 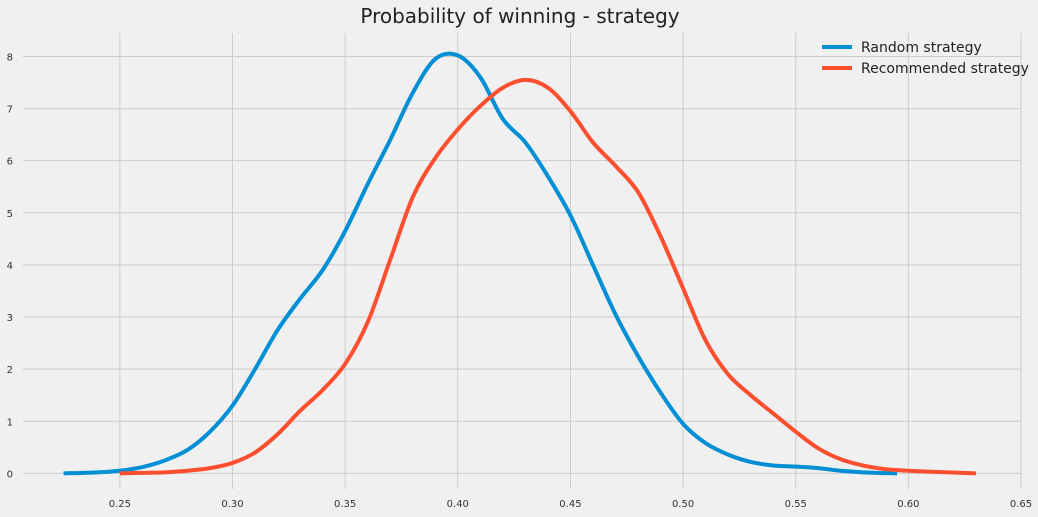 What do you see at coordinates (925, 58) in the screenshot?
I see `legend: Random strategy Recommended strategy` at bounding box center [925, 58].